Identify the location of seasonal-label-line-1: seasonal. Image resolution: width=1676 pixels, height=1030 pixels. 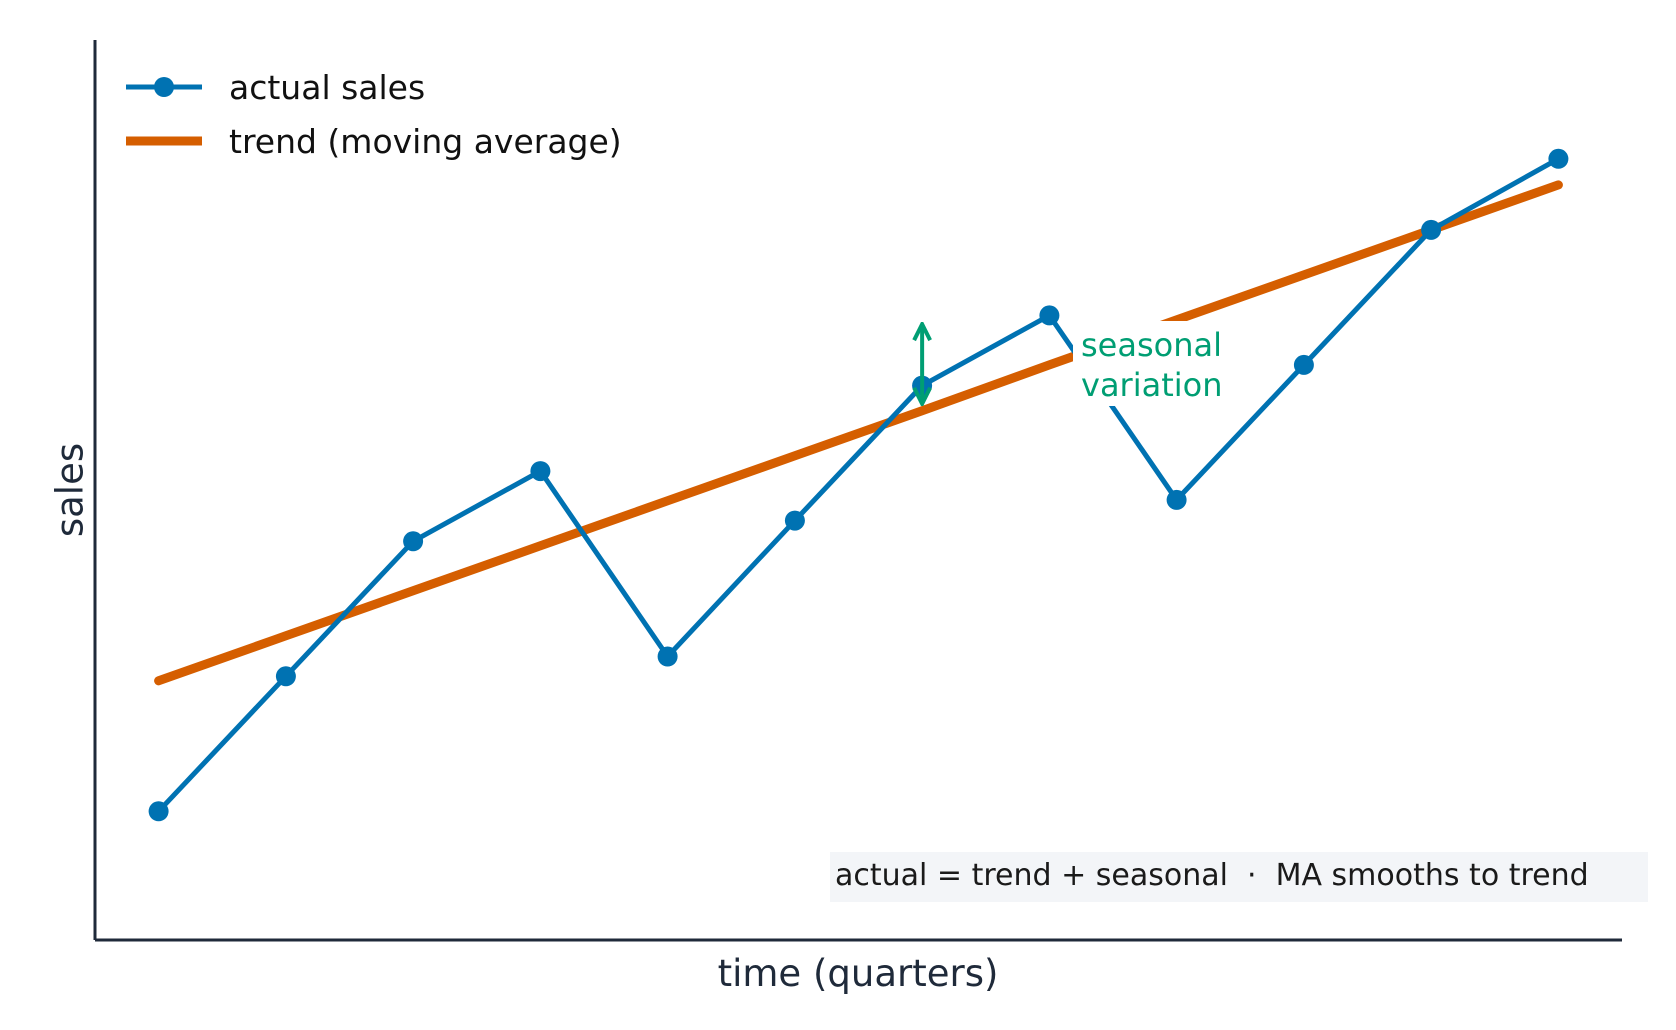
(1151, 345).